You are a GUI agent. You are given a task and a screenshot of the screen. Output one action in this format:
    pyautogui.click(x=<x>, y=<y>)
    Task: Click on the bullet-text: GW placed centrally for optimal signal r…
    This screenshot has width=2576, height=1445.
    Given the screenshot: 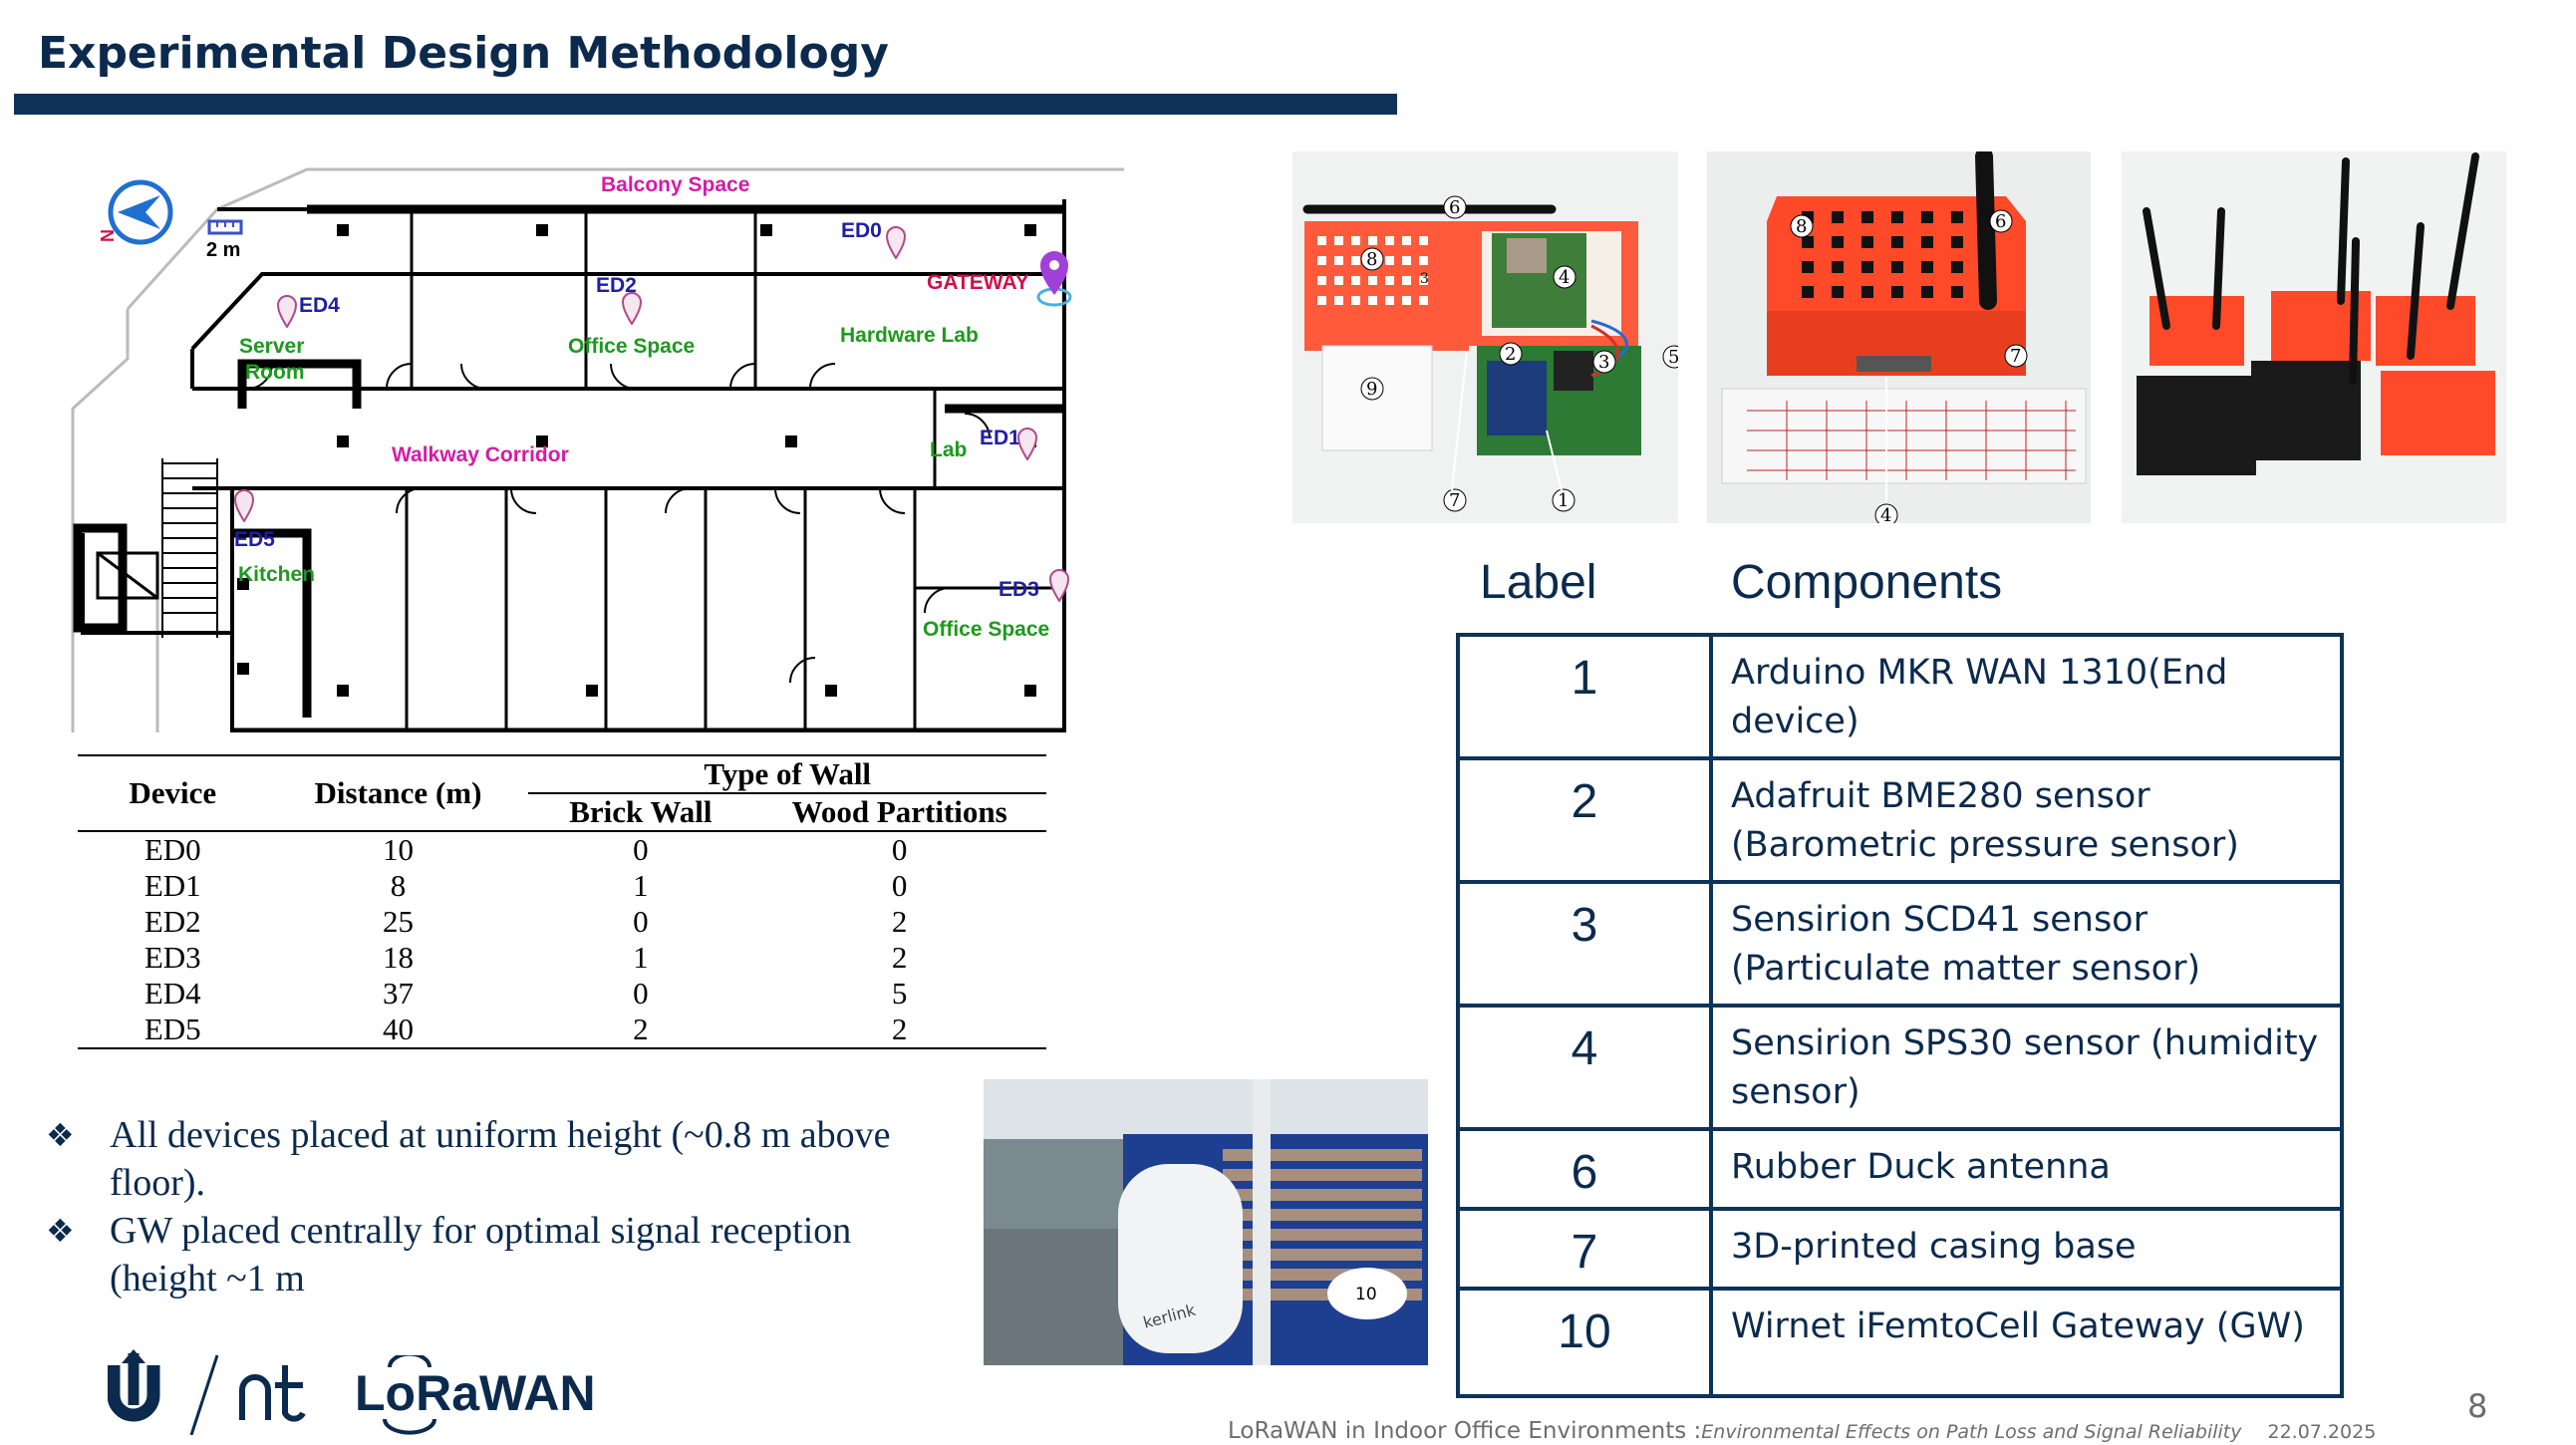 What is the action you would take?
    pyautogui.click(x=481, y=1255)
    